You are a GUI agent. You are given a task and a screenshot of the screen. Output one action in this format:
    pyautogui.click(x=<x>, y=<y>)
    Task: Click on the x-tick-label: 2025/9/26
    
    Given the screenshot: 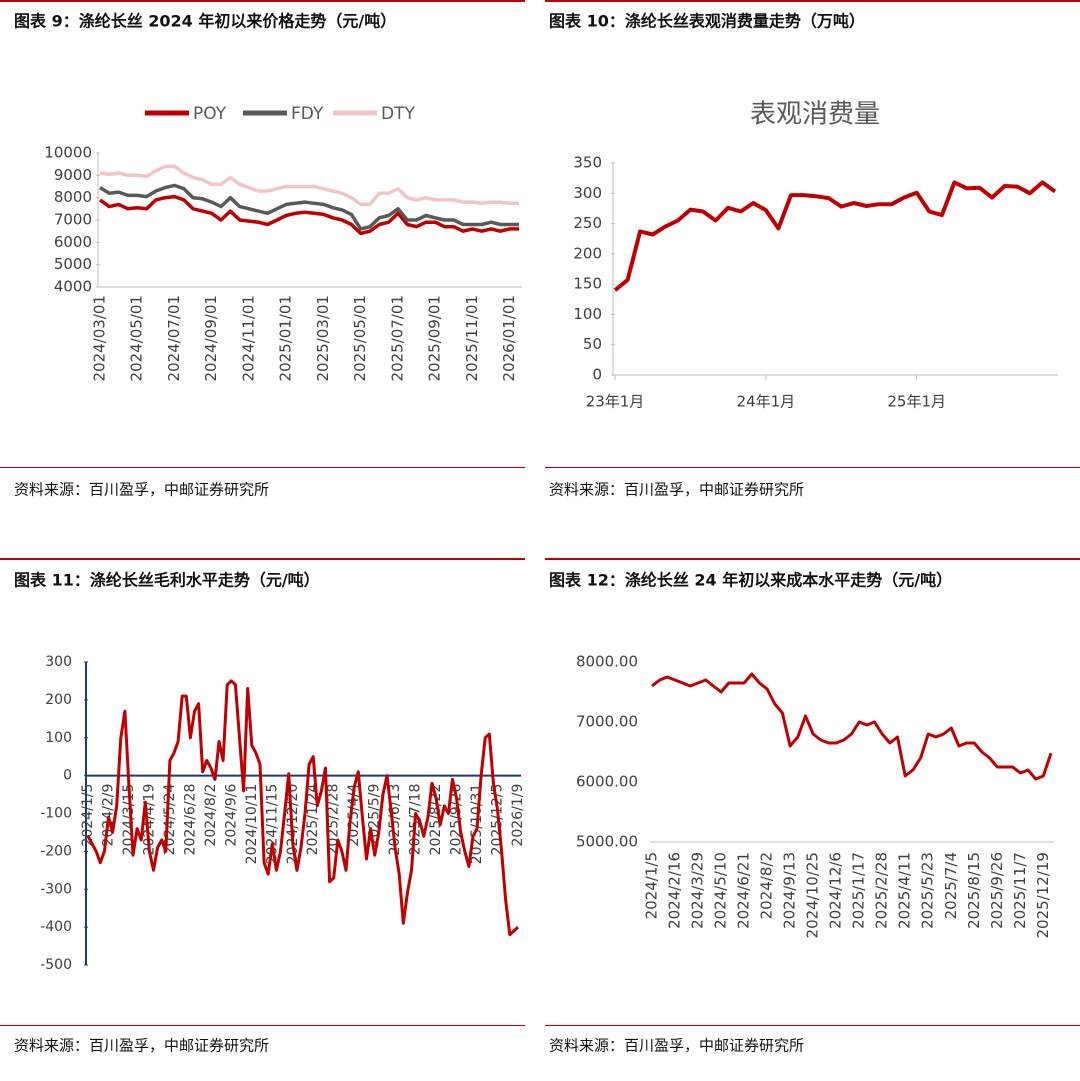 What is the action you would take?
    pyautogui.click(x=997, y=890)
    